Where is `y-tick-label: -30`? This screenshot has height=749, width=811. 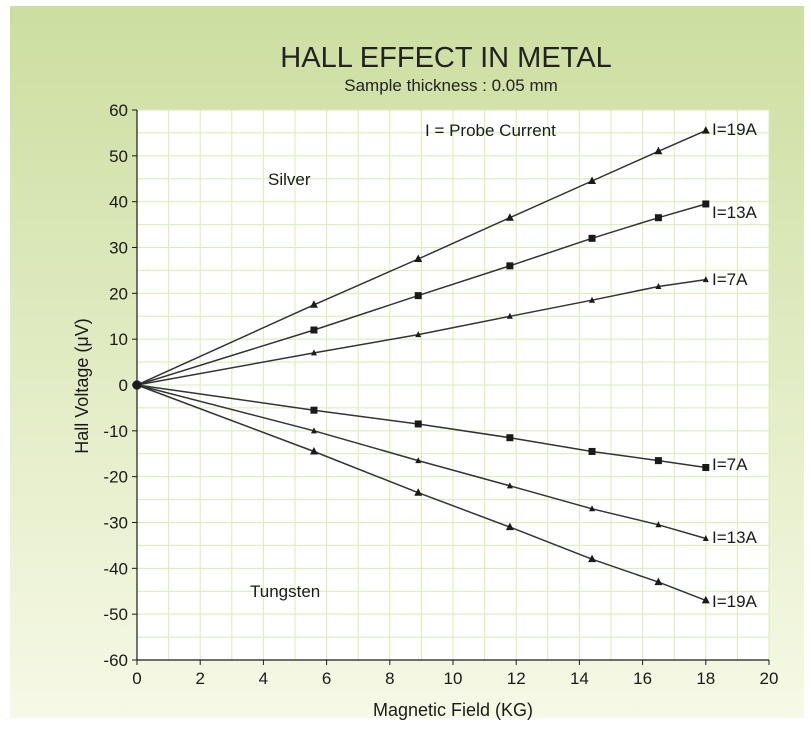 y-tick-label: -30 is located at coordinates (115, 523).